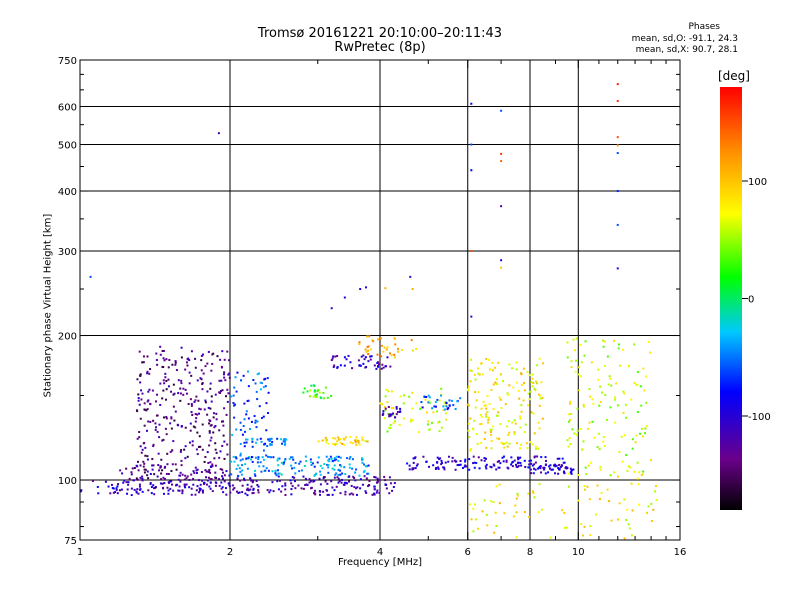 This screenshot has width=800, height=600. I want to click on x-tick-label: 8, so click(530, 552).